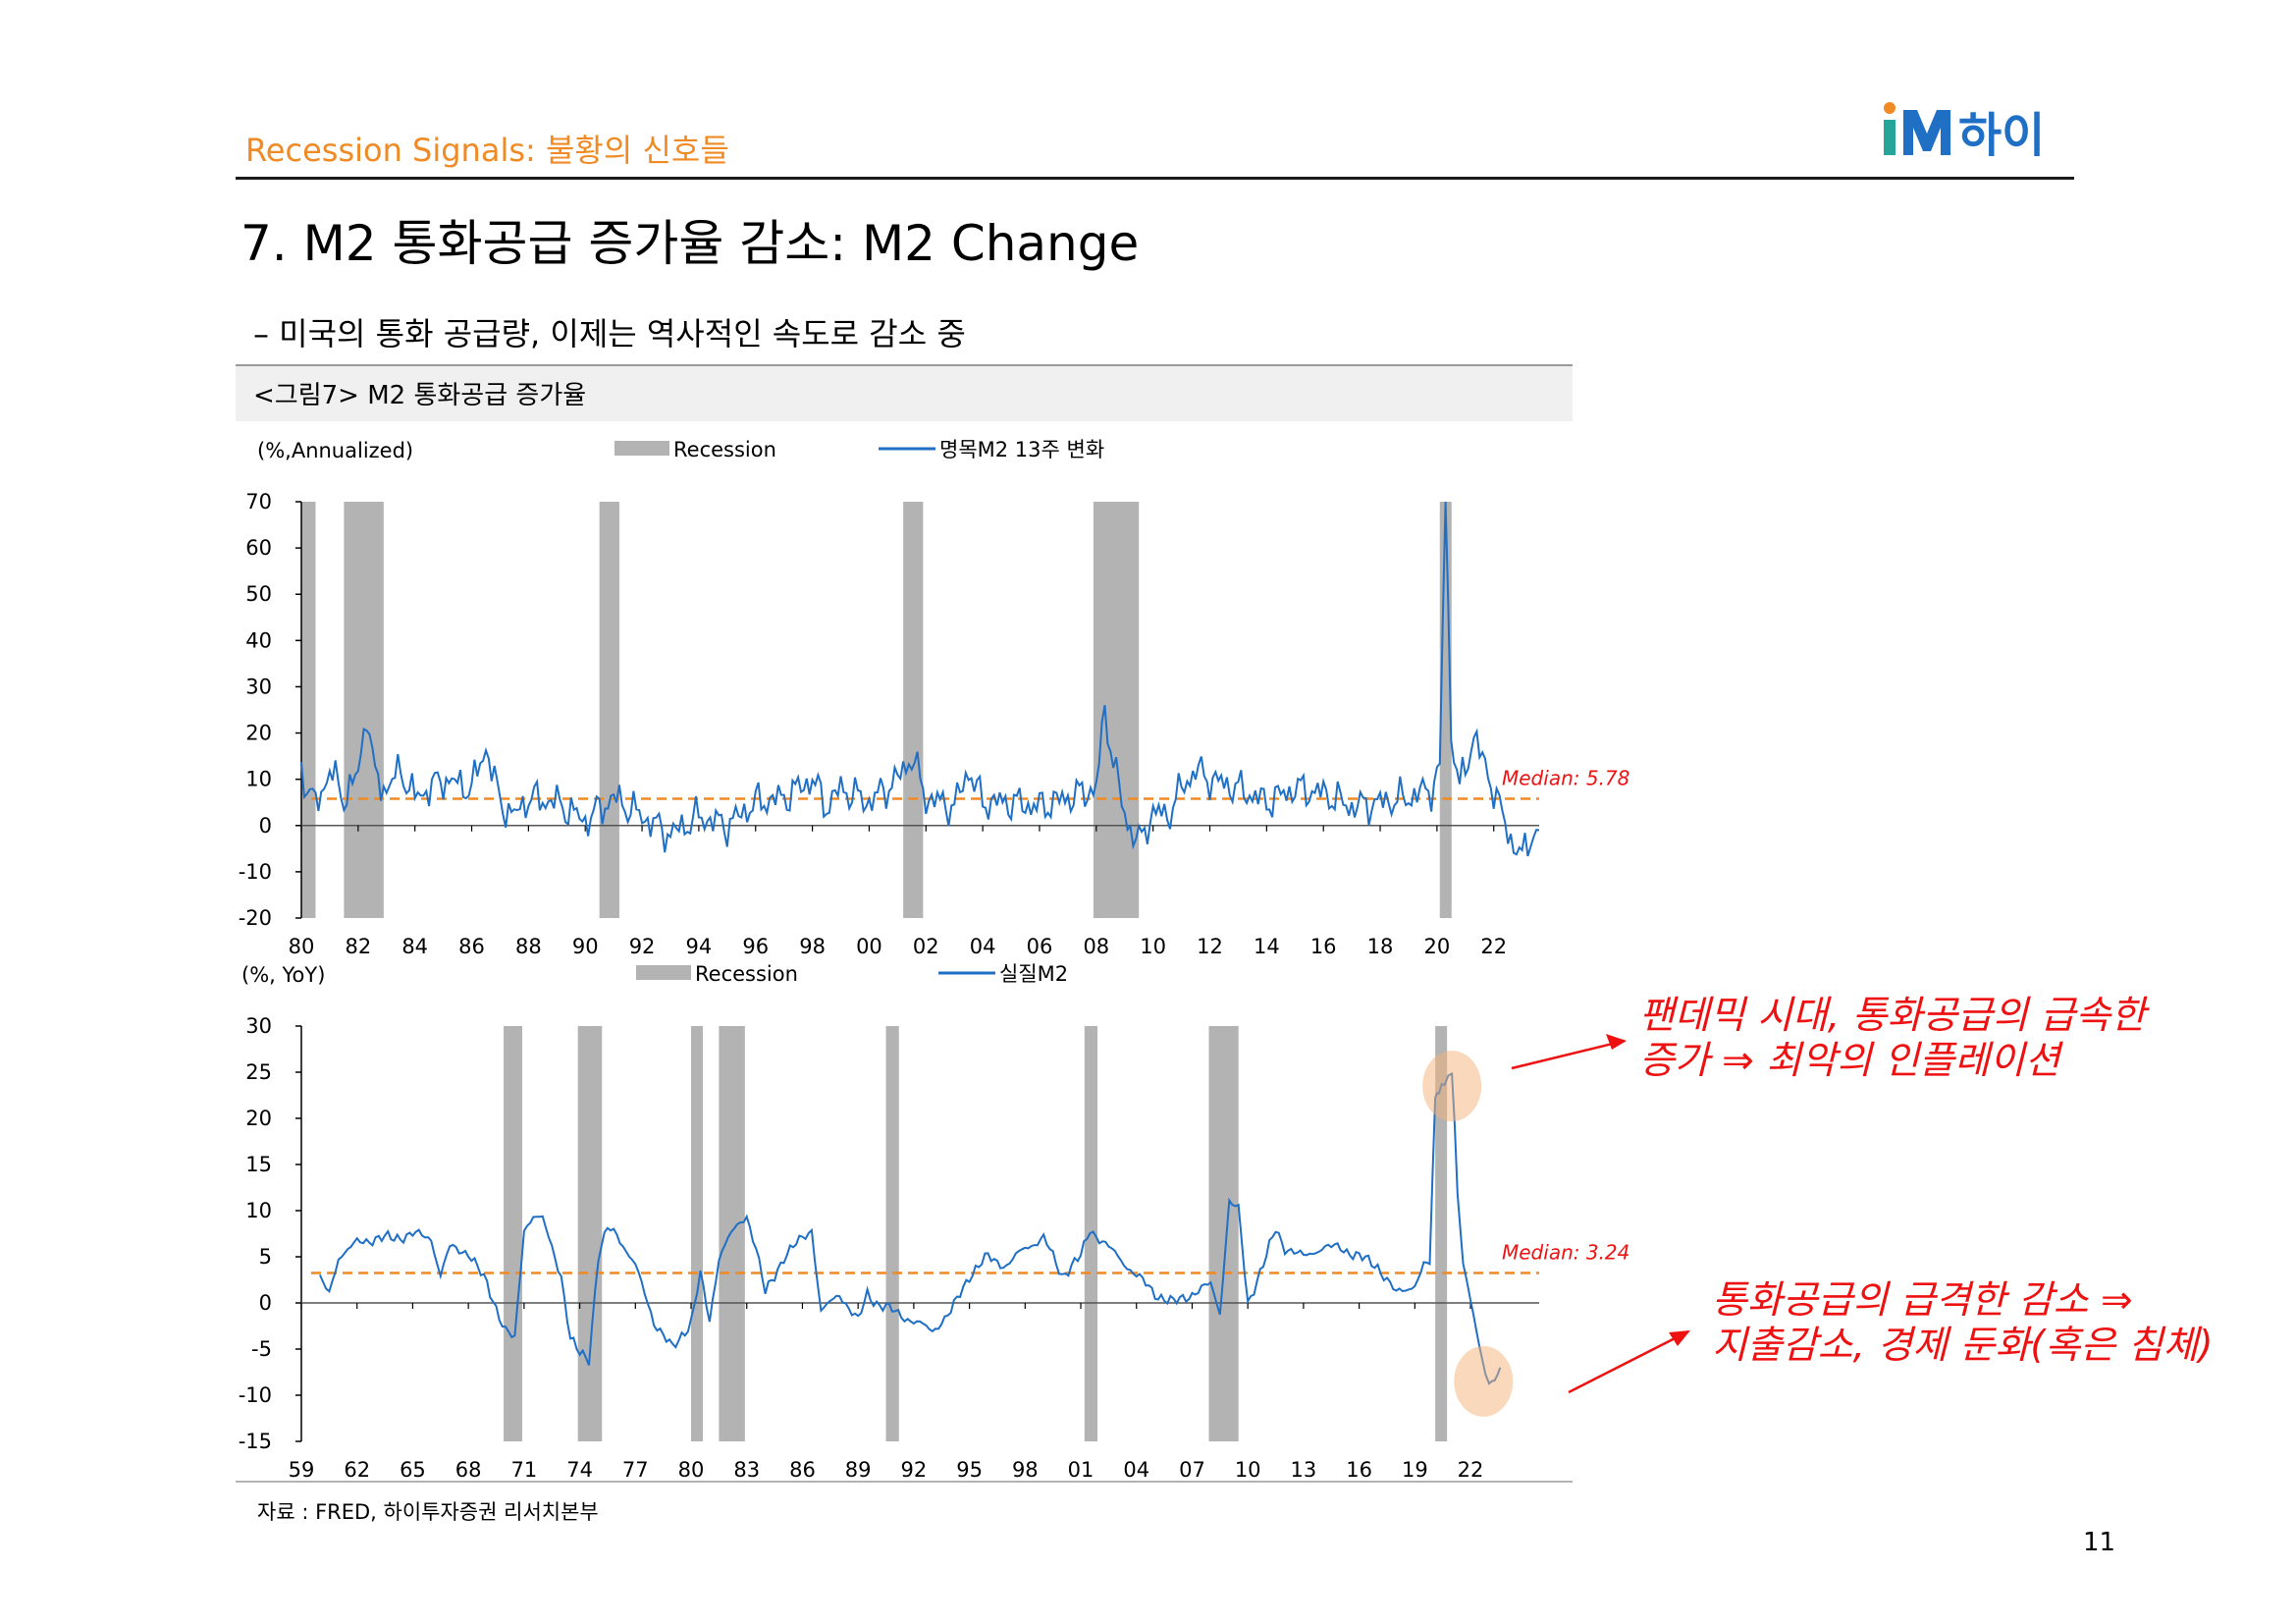 The image size is (2296, 1624). I want to click on y-tick-label: 25, so click(258, 1072).